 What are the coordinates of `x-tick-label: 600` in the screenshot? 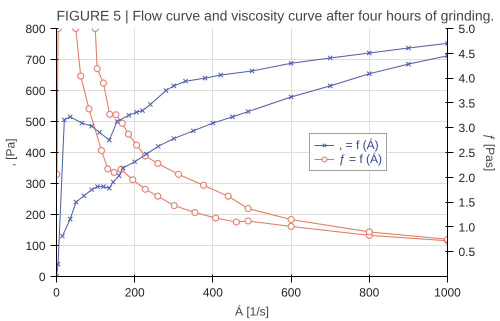 It's located at (291, 293).